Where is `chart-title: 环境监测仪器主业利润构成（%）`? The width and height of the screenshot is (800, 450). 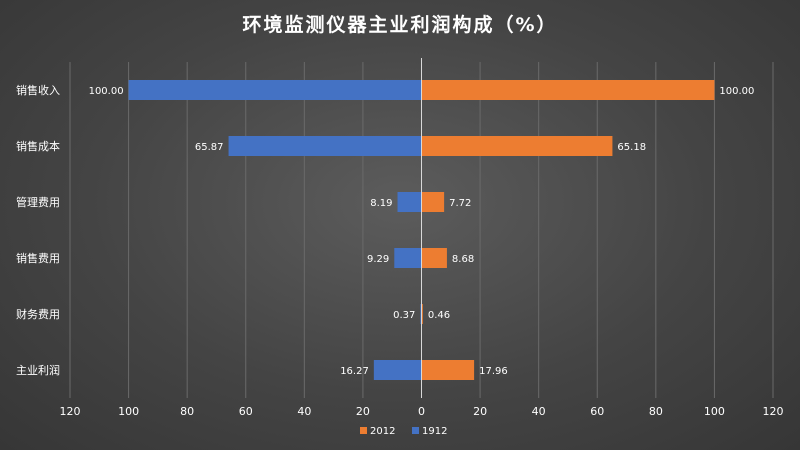 chart-title: 环境监测仪器主业利润构成（%） is located at coordinates (400, 25).